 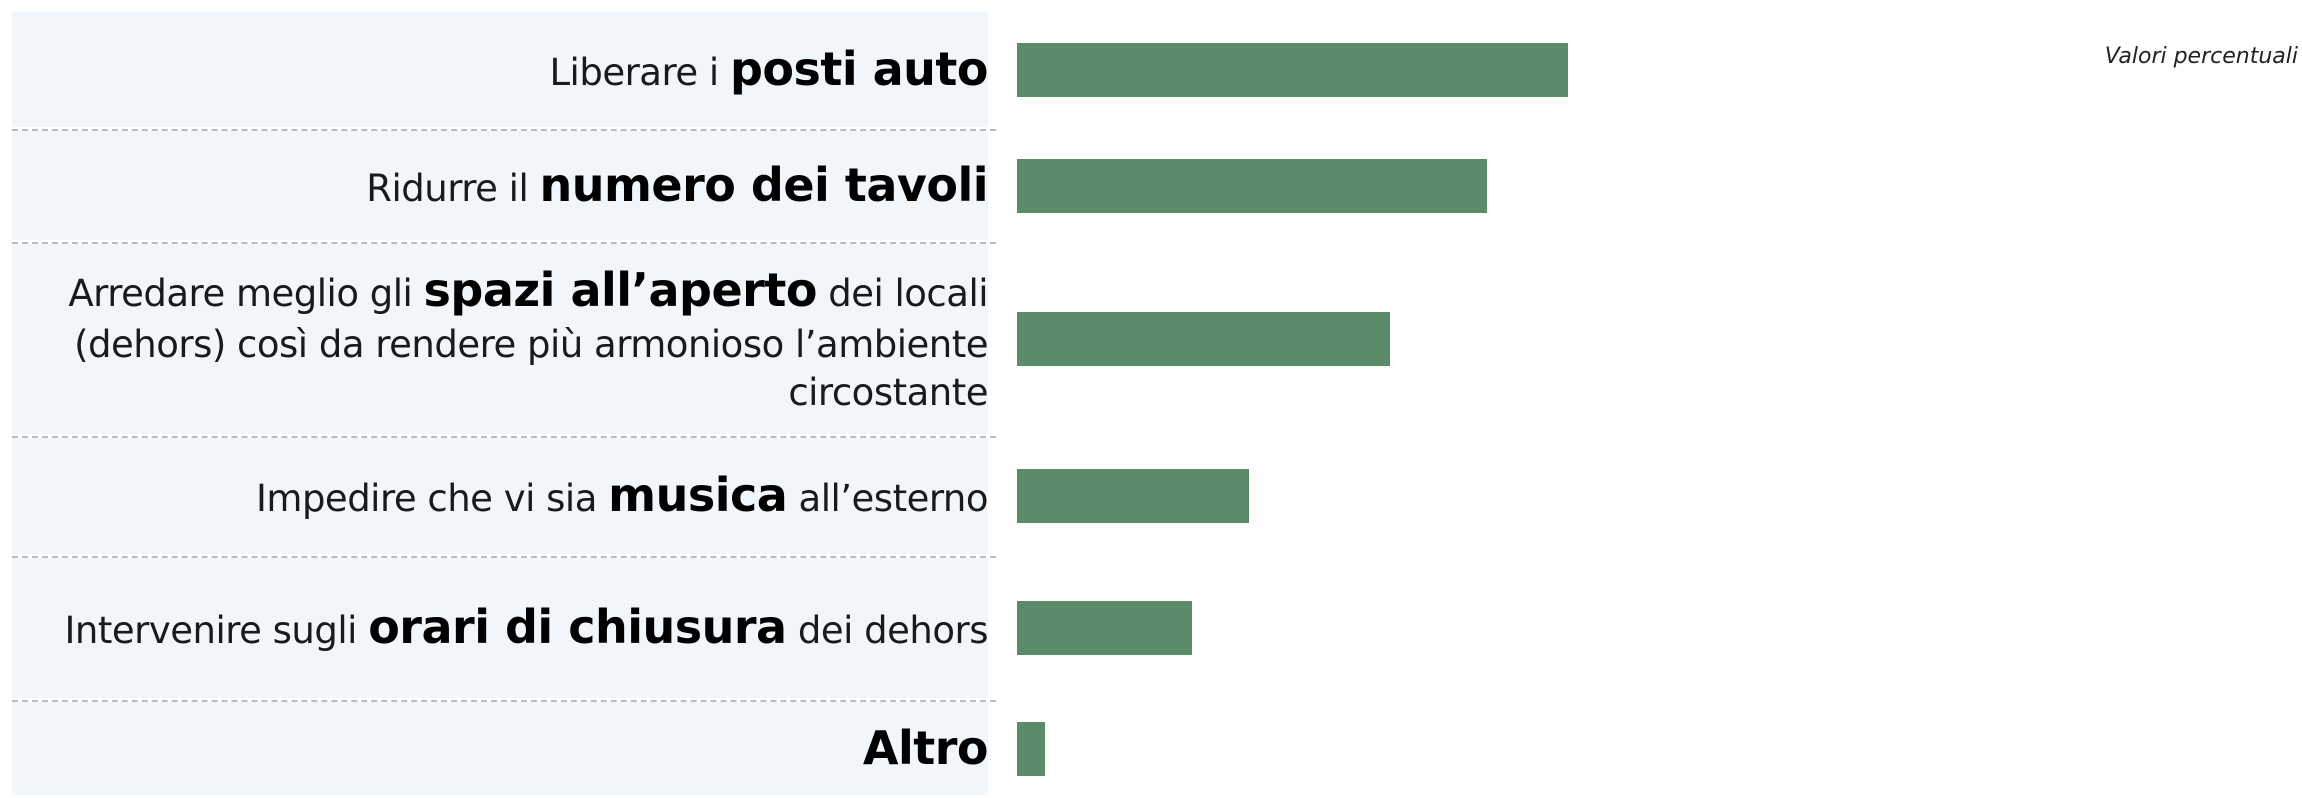 What do you see at coordinates (246, 293) in the screenshot?
I see `label-part: Arredare meglio gli` at bounding box center [246, 293].